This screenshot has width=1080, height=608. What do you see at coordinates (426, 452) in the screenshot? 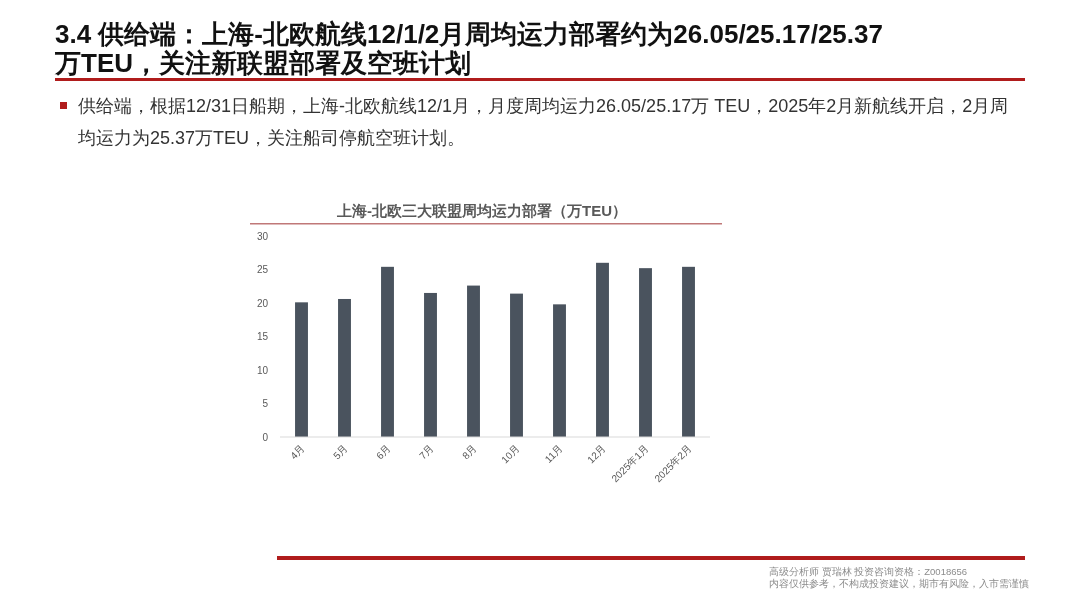
I see `x-tick-label: 7月` at bounding box center [426, 452].